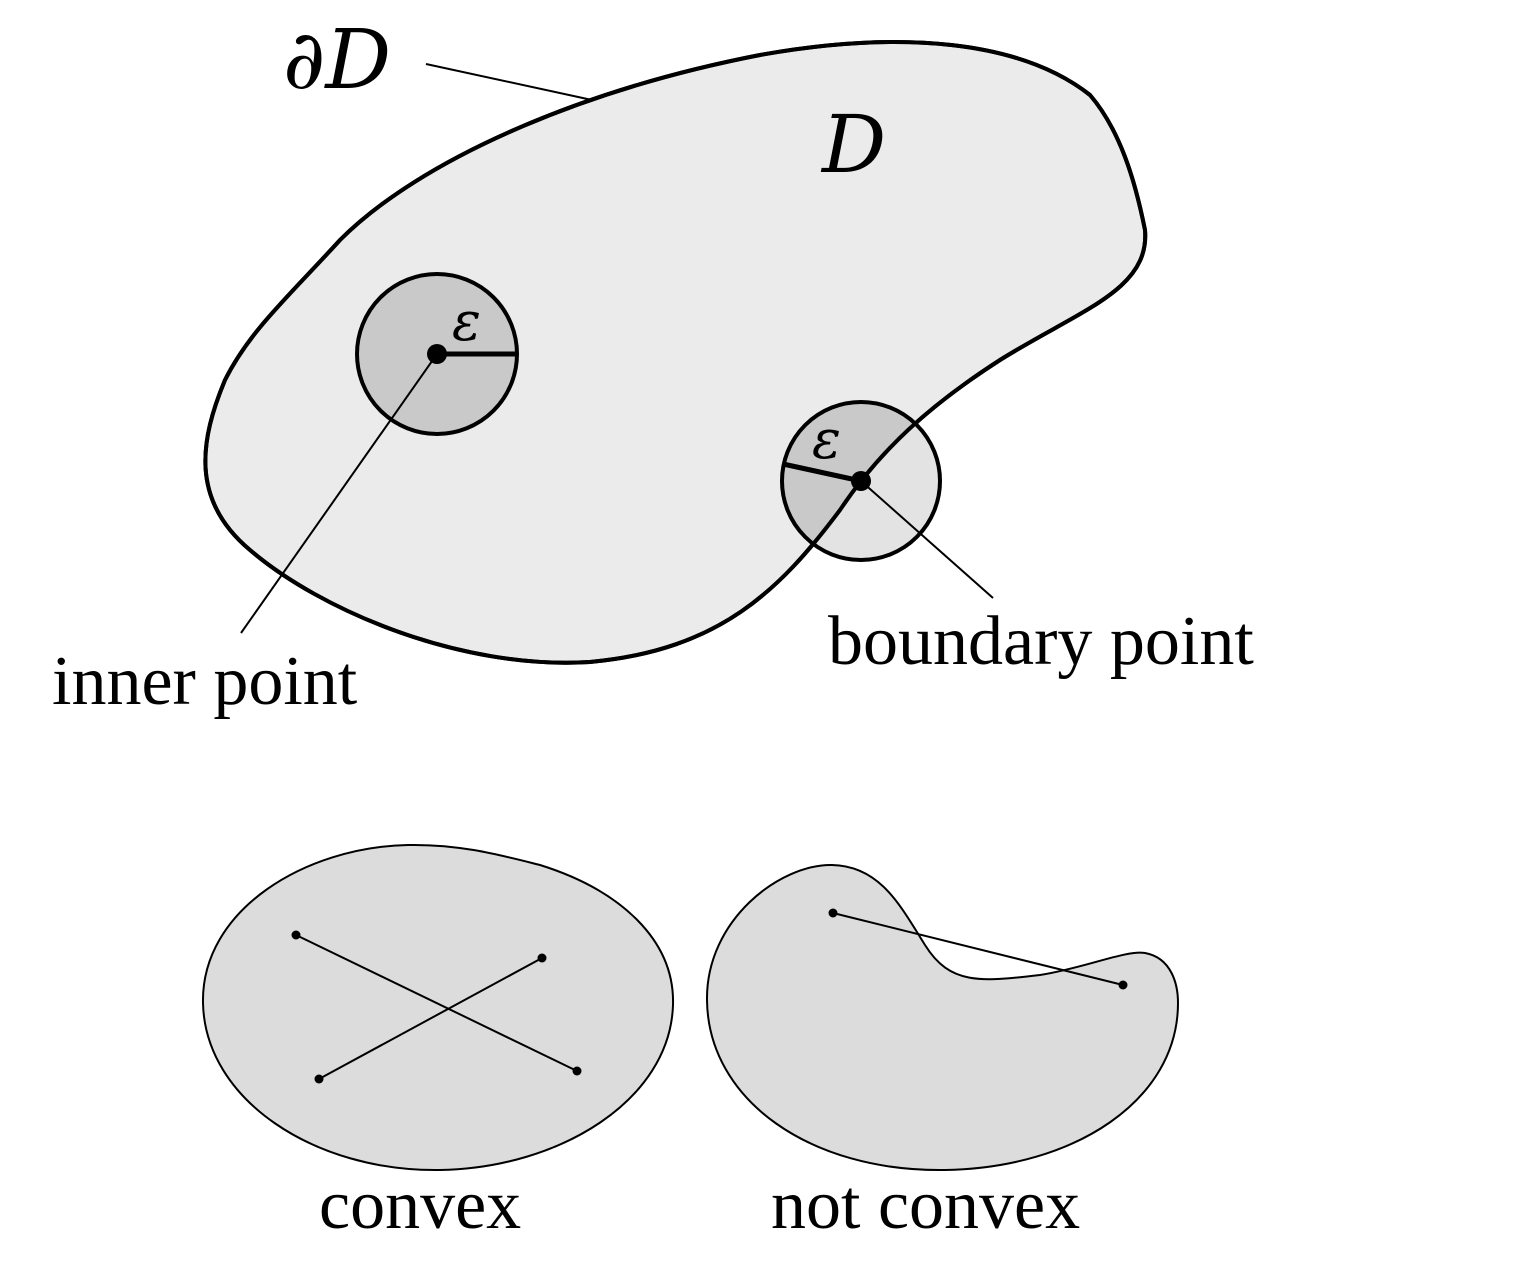 The width and height of the screenshot is (1528, 1270). Describe the element at coordinates (296, 935) in the screenshot. I see `convex-point-a` at that location.